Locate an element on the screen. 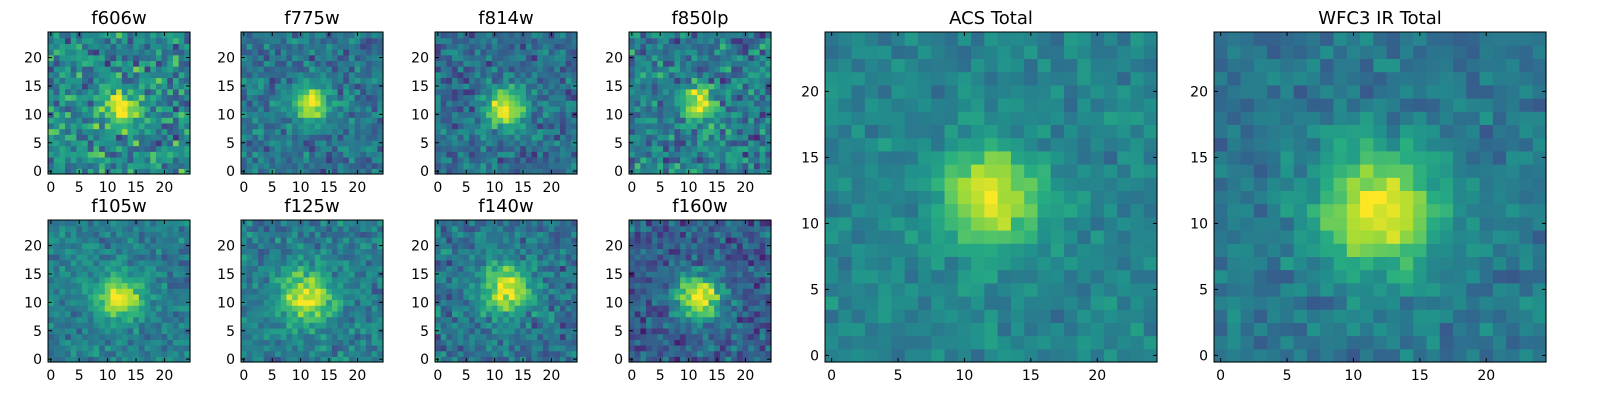 Image resolution: width=1600 pixels, height=400 pixels. y-tick-label: 10 is located at coordinates (33, 115).